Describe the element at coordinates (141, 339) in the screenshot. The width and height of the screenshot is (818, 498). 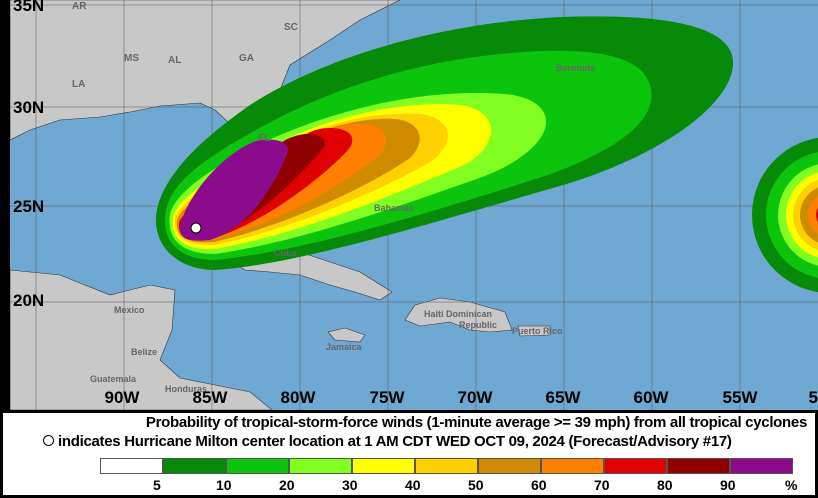
I see `mexico-central-america` at that location.